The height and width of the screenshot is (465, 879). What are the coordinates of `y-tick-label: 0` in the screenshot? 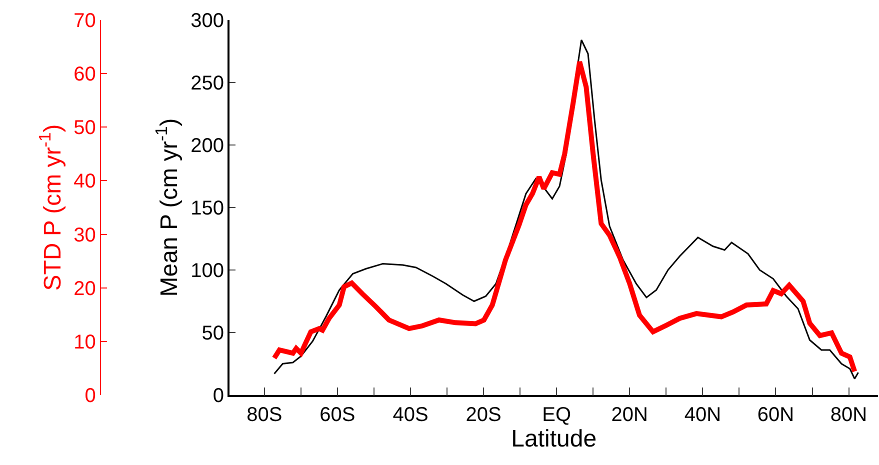 It's located at (218, 396).